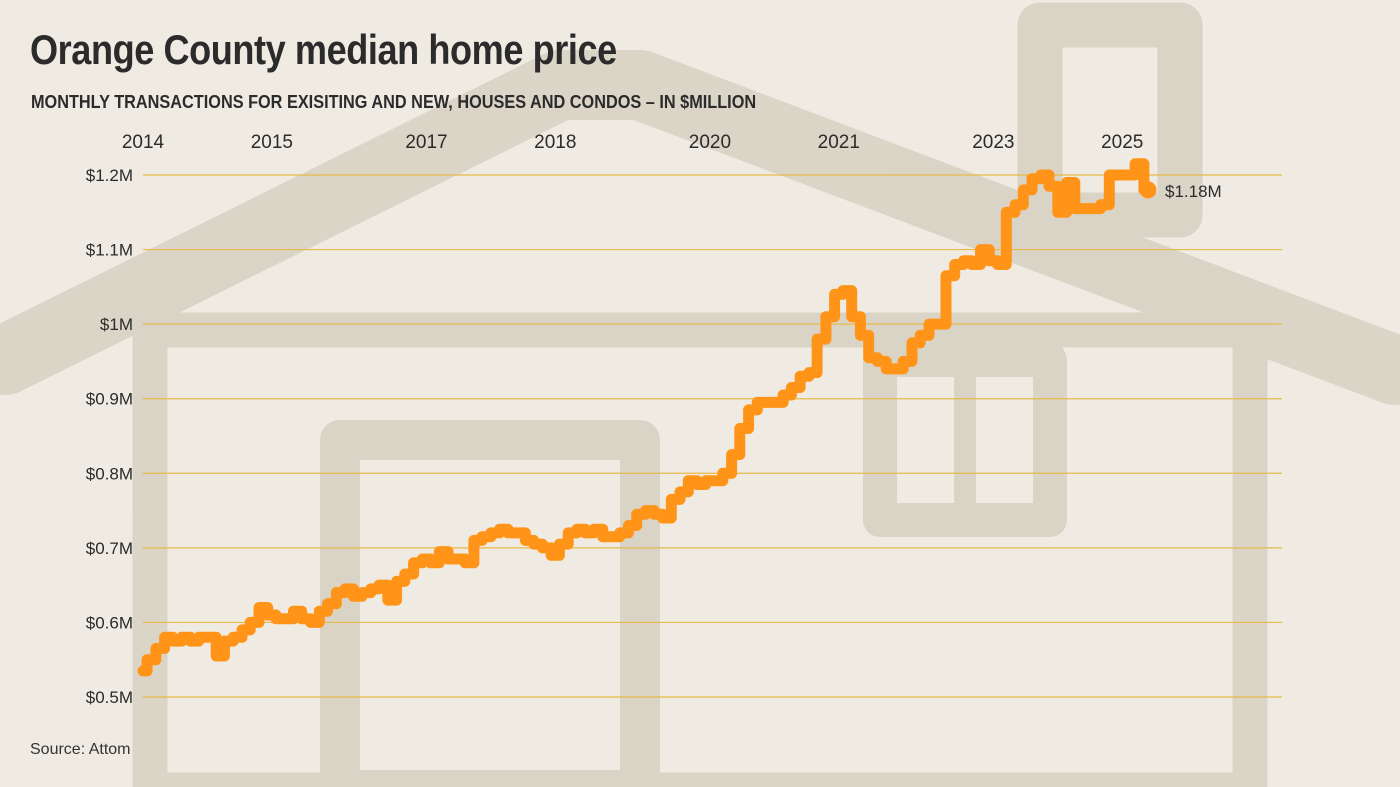 The height and width of the screenshot is (787, 1400). Describe the element at coordinates (993, 142) in the screenshot. I see `x-tick-label: 2023` at that location.